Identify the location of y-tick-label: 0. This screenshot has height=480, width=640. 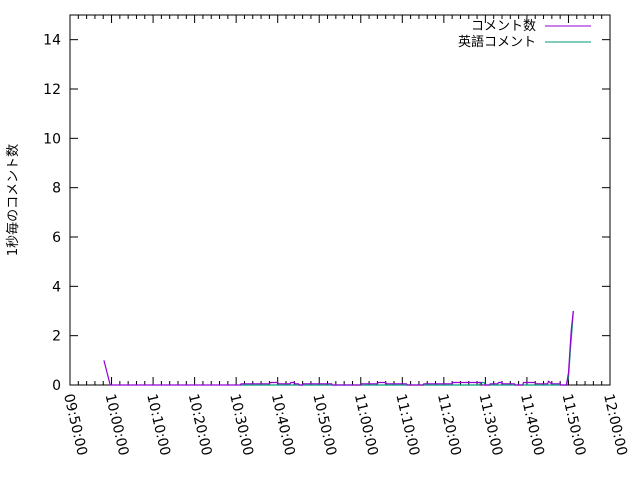
(56, 386).